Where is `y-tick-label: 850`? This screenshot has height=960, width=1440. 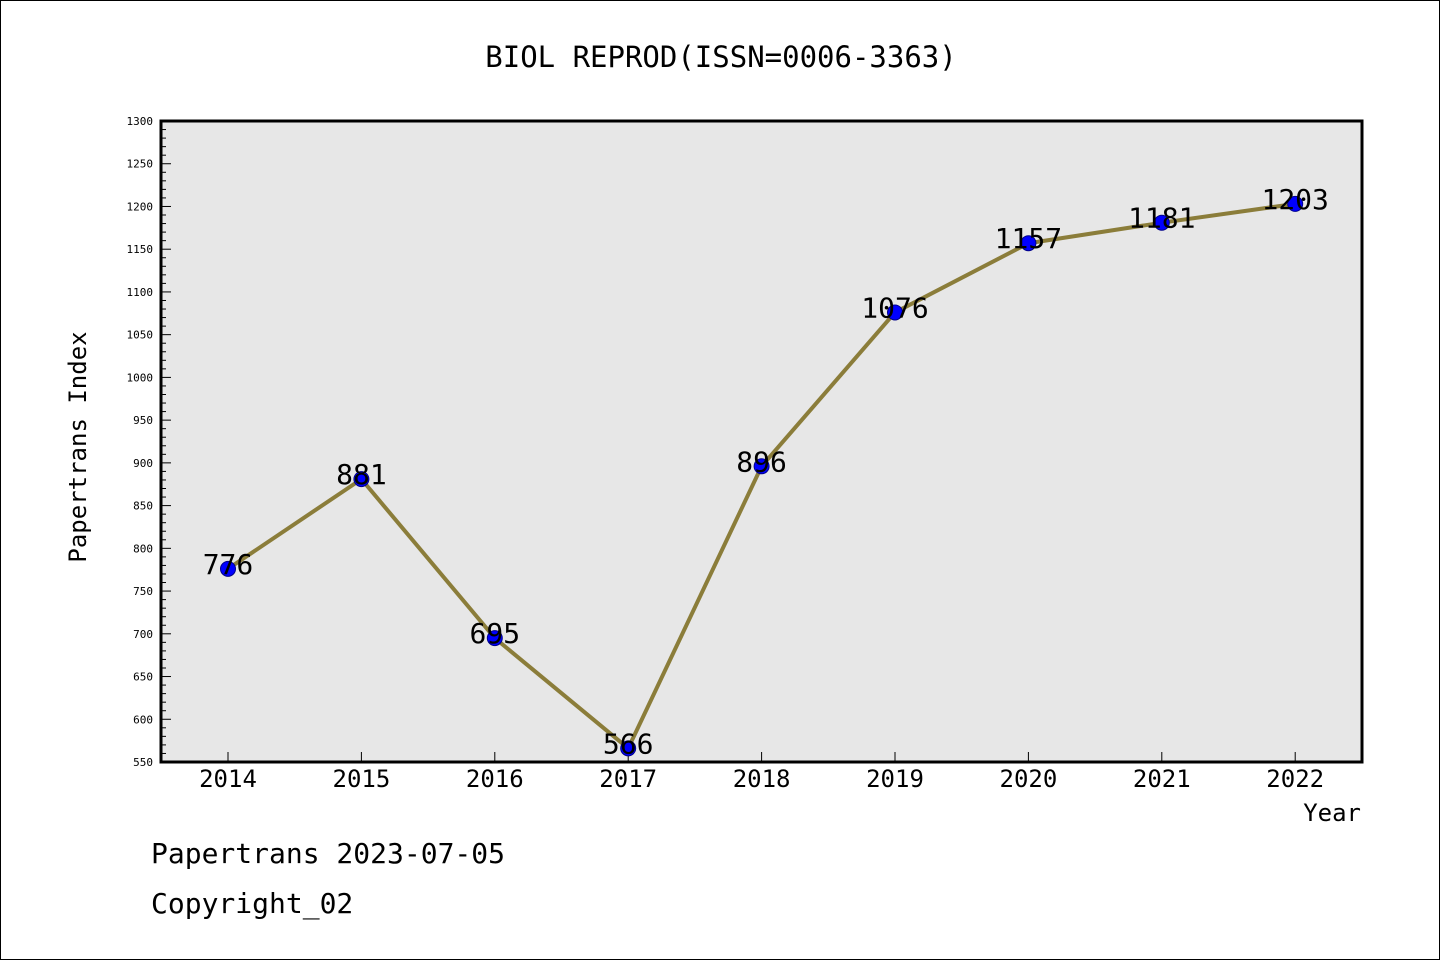
y-tick-label: 850 is located at coordinates (143, 506).